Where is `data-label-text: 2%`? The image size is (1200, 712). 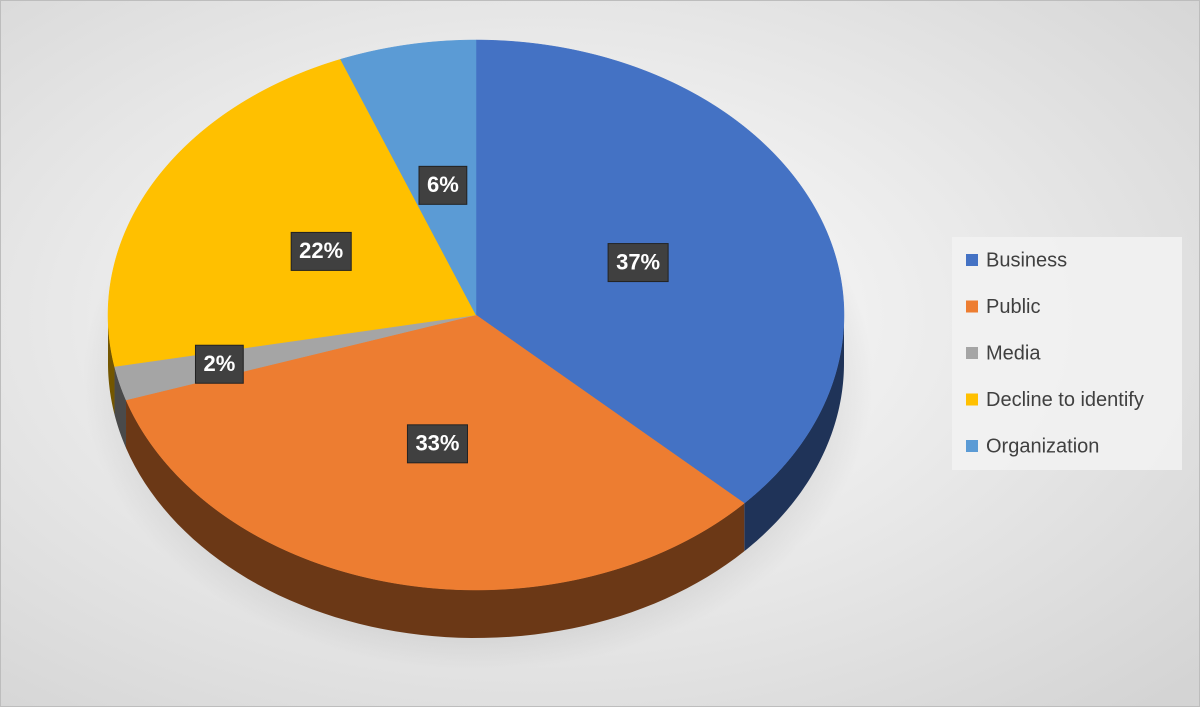 data-label-text: 2% is located at coordinates (219, 363).